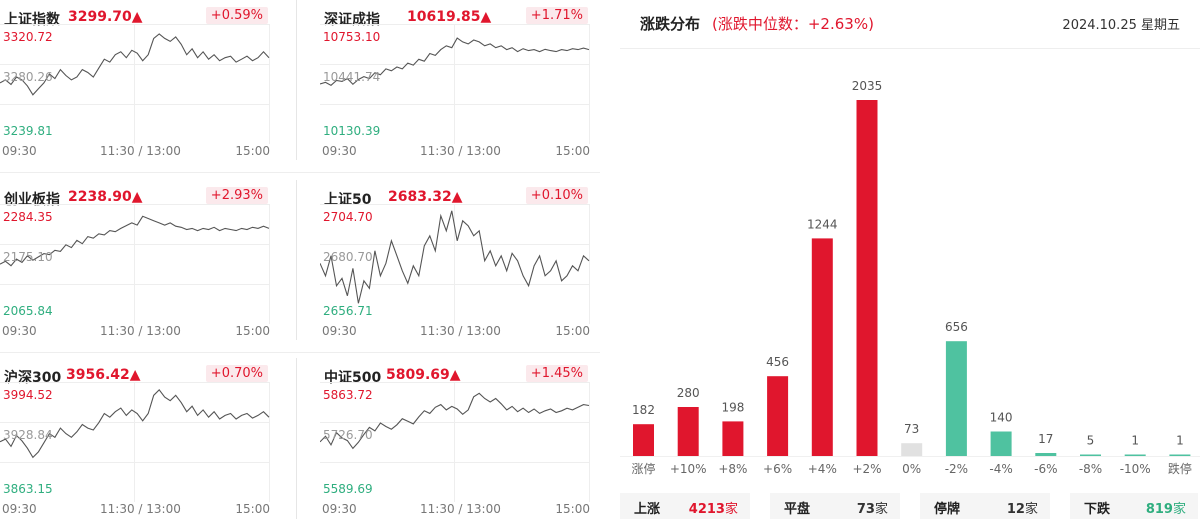 The image size is (1200, 519). I want to click on summary-value: 73家, so click(872, 507).